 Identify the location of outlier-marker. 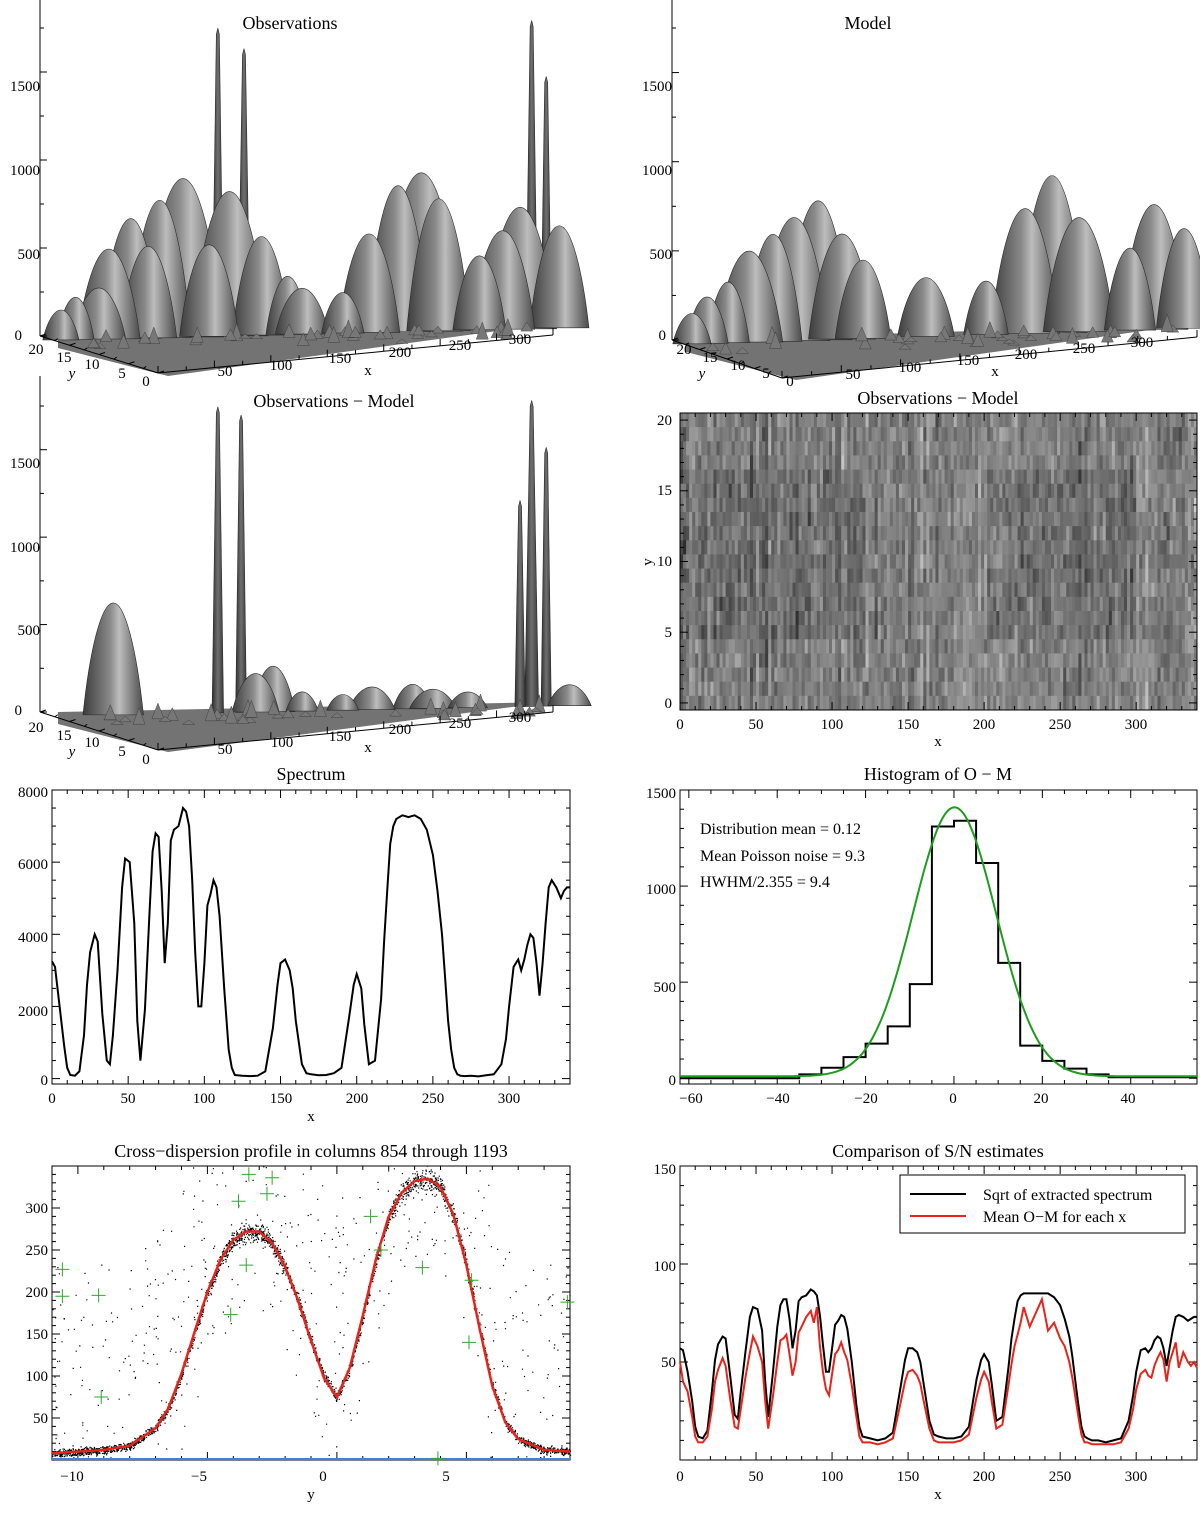
(370, 1216).